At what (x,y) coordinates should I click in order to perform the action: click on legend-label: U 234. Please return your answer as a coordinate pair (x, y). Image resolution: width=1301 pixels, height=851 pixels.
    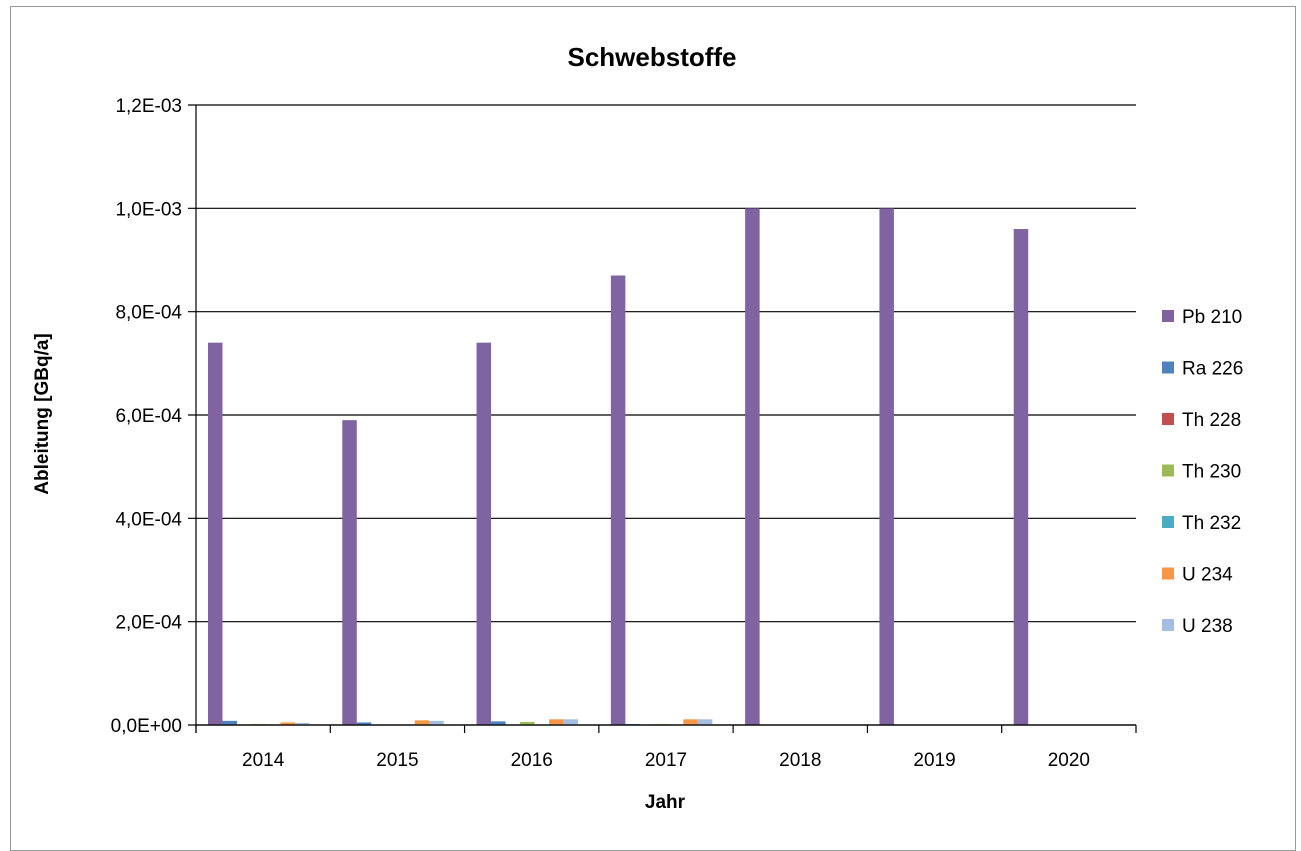
    Looking at the image, I should click on (1207, 575).